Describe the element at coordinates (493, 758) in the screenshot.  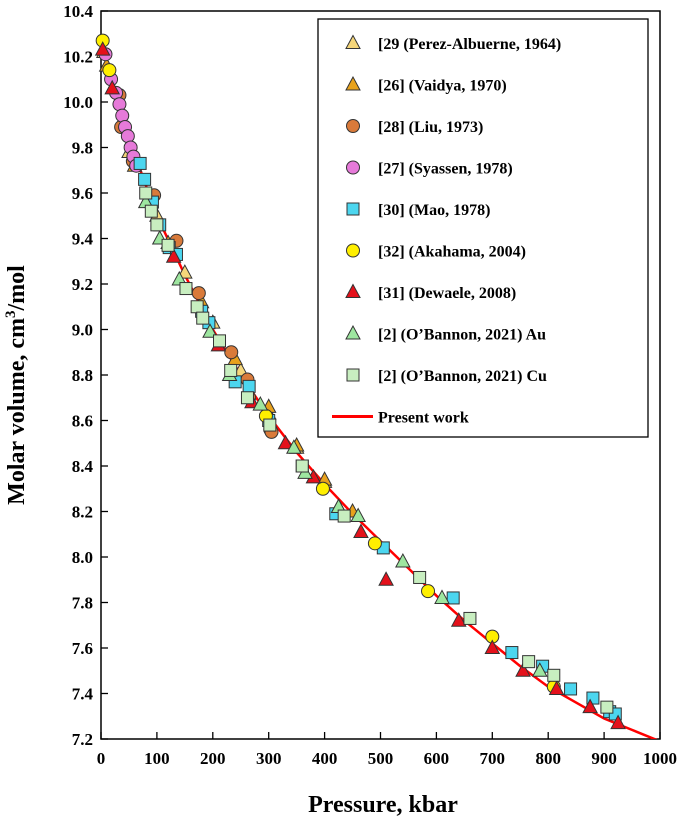
I see `x-tick-label: 700` at that location.